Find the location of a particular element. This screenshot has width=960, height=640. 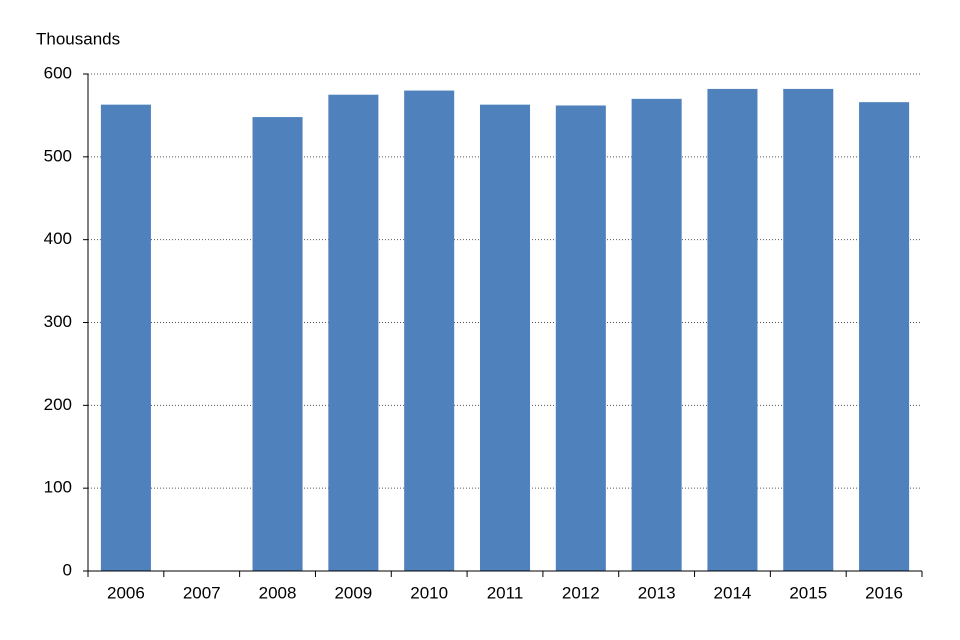

x-tick-label: 2014 is located at coordinates (733, 592).